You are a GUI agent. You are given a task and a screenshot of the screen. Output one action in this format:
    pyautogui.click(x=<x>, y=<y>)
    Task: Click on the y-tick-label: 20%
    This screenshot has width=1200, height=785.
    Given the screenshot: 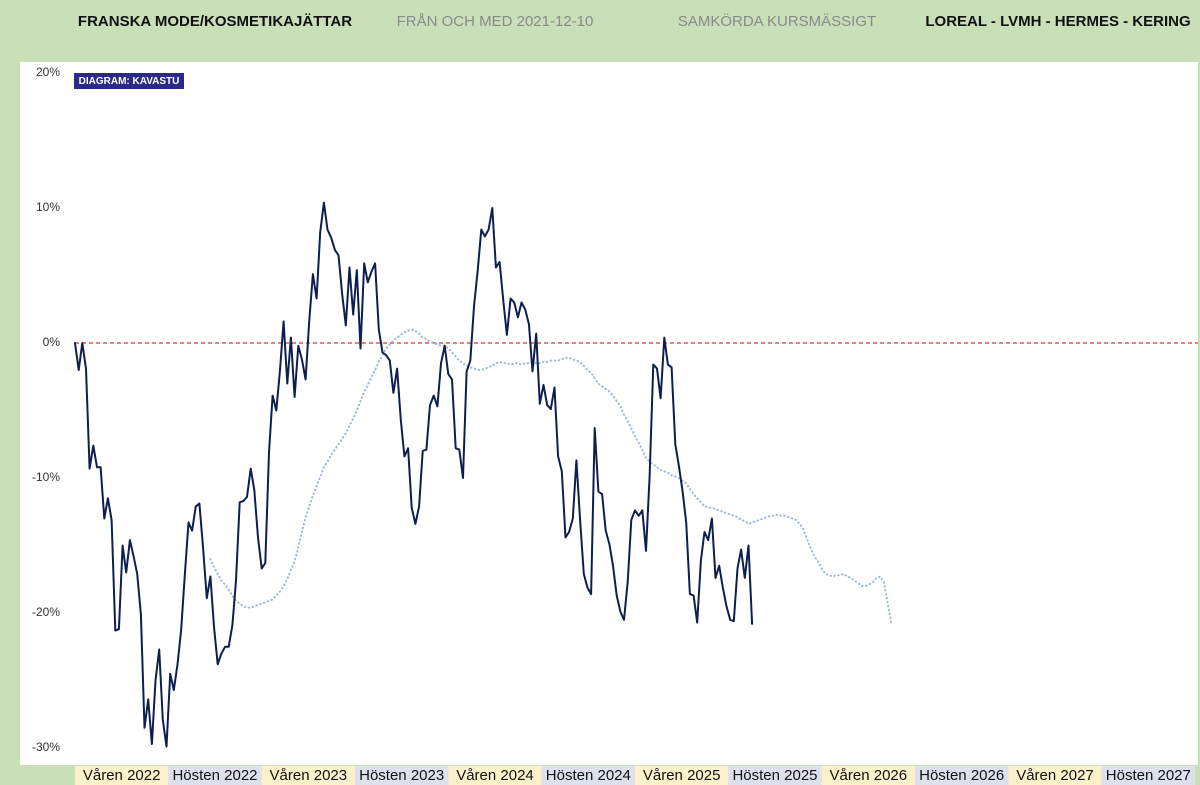 What is the action you would take?
    pyautogui.click(x=48, y=72)
    